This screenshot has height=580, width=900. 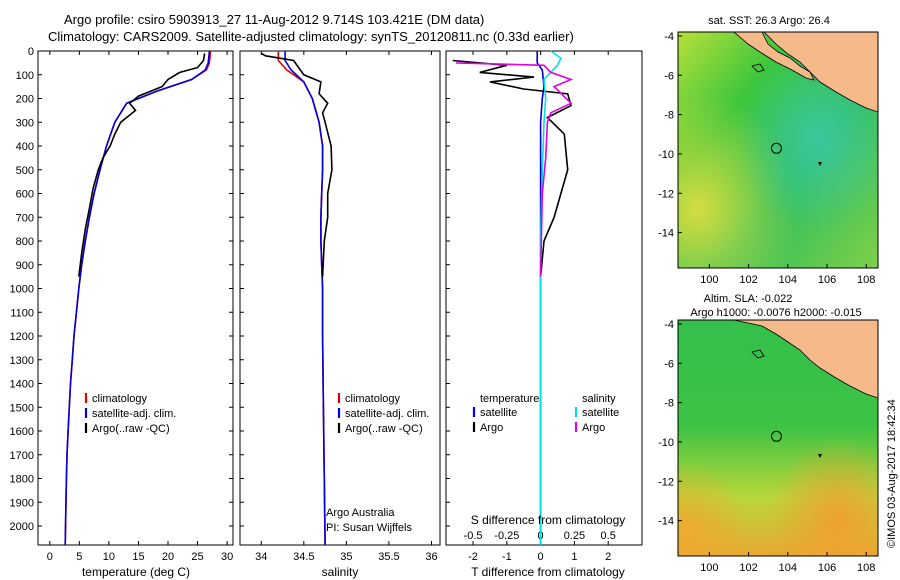 I want to click on y-tick-label: 1100, so click(x=22, y=313).